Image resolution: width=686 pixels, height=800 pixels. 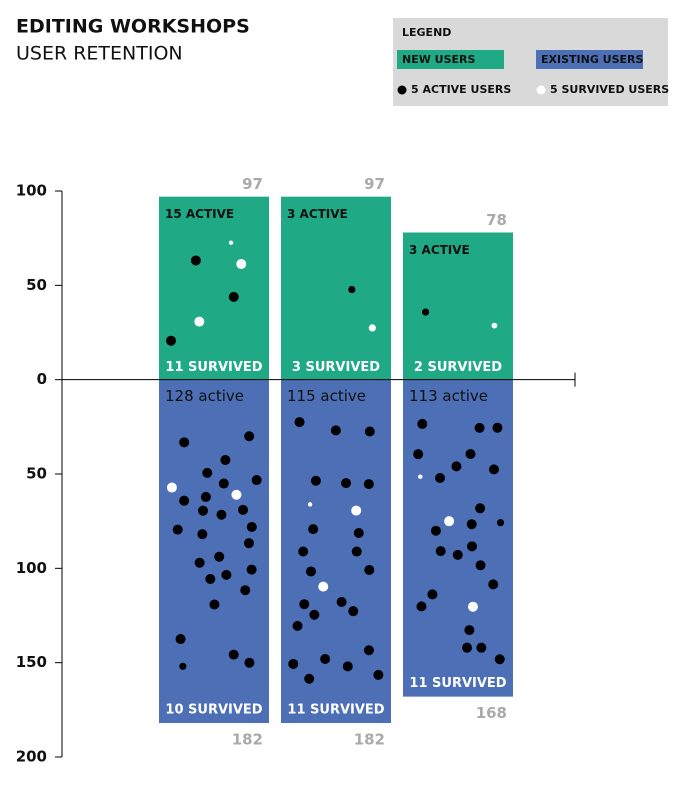 I want to click on survived-label: 3 SURVIVED, so click(x=336, y=367).